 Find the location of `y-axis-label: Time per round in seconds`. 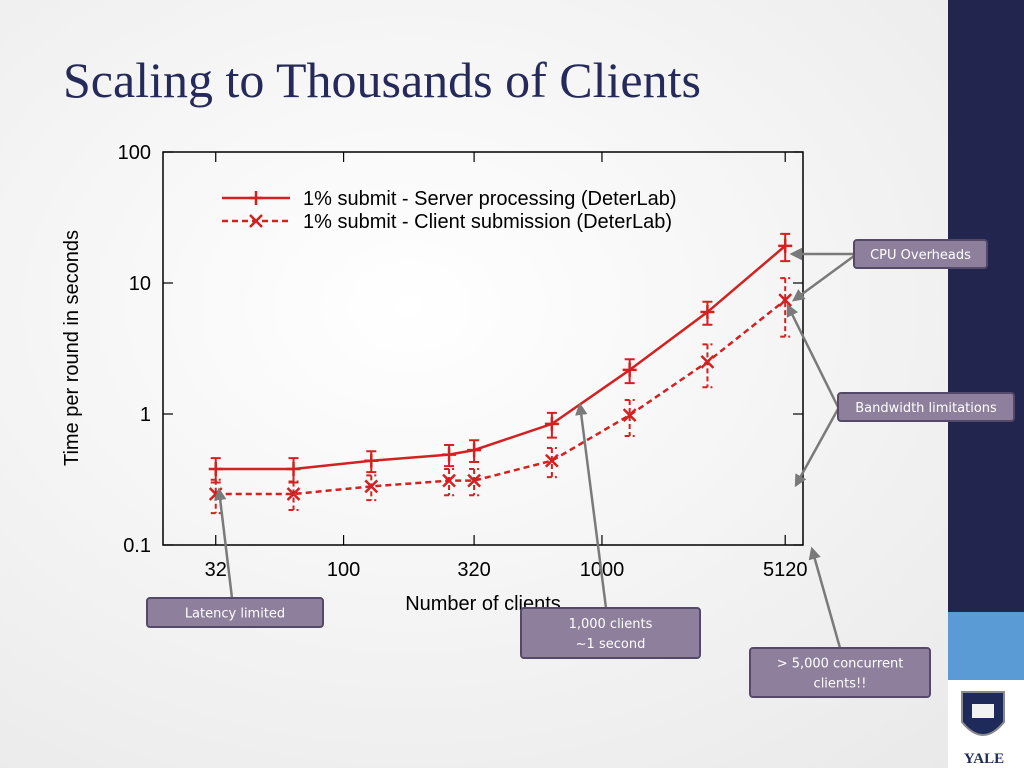

y-axis-label: Time per round in seconds is located at coordinates (72, 348).